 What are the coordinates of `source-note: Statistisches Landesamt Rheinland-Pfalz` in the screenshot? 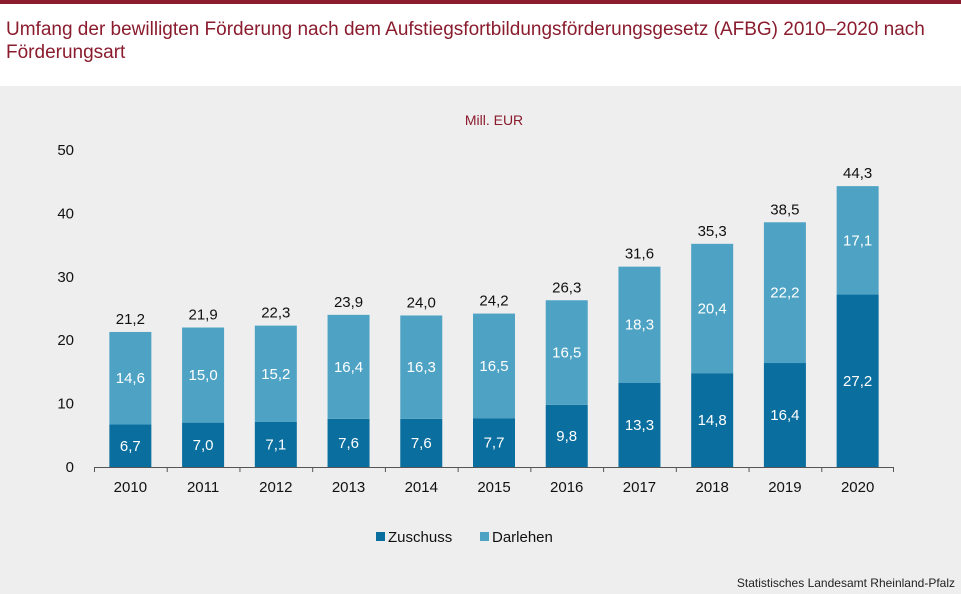 It's located at (845, 583).